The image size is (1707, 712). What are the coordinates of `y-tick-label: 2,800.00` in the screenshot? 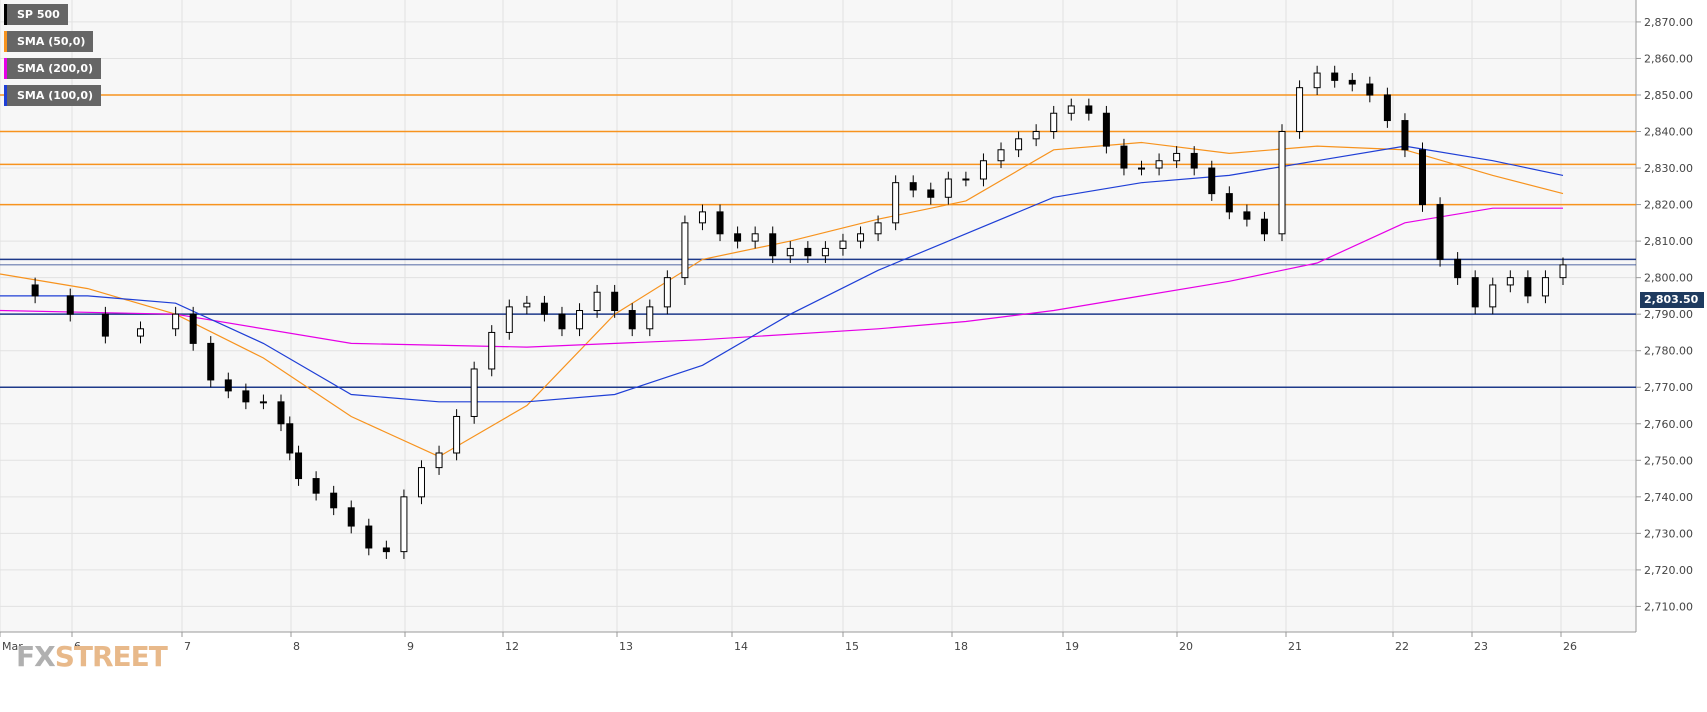 It's located at (1668, 278).